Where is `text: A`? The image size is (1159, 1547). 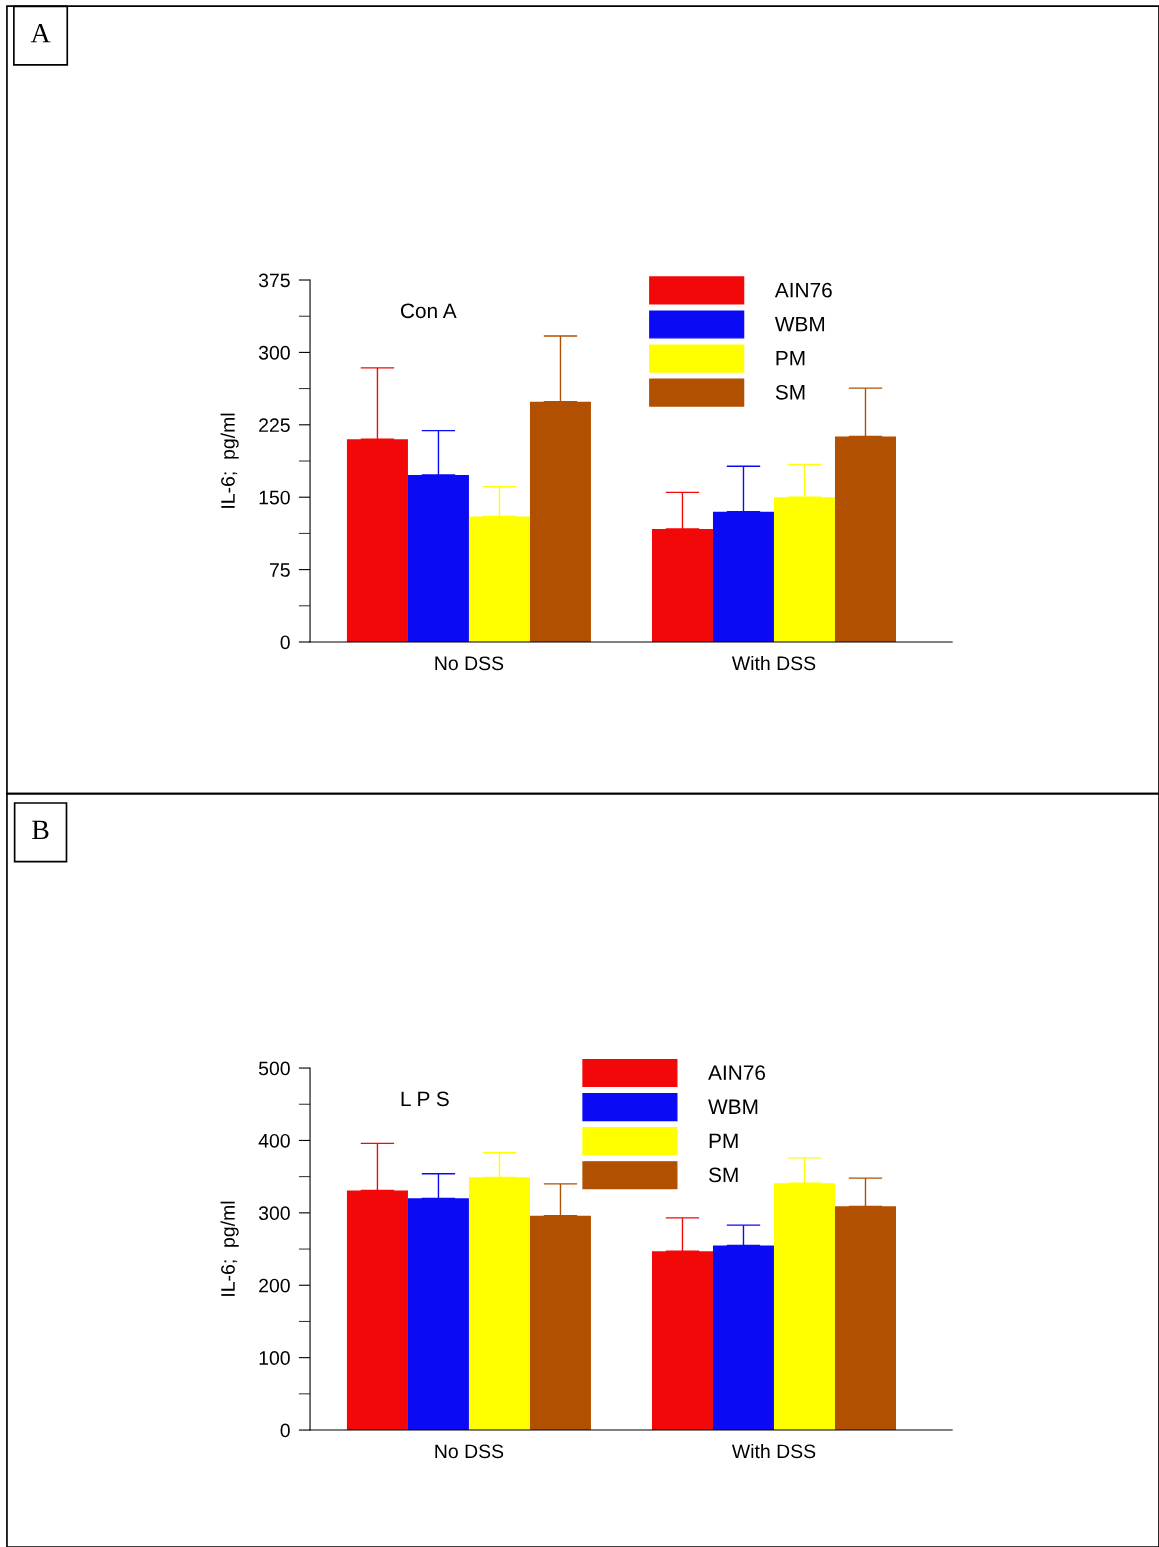
text: A is located at coordinates (40, 33).